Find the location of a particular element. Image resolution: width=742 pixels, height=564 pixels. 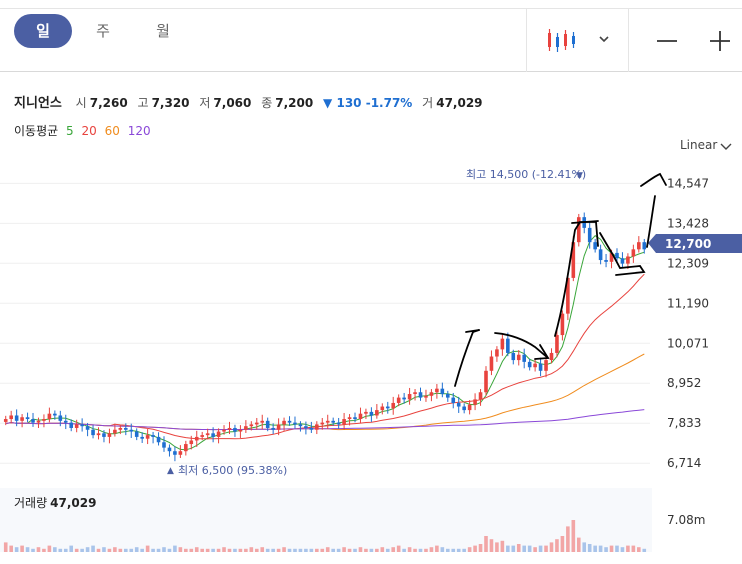

y-tick-label: 10,071 is located at coordinates (688, 343).